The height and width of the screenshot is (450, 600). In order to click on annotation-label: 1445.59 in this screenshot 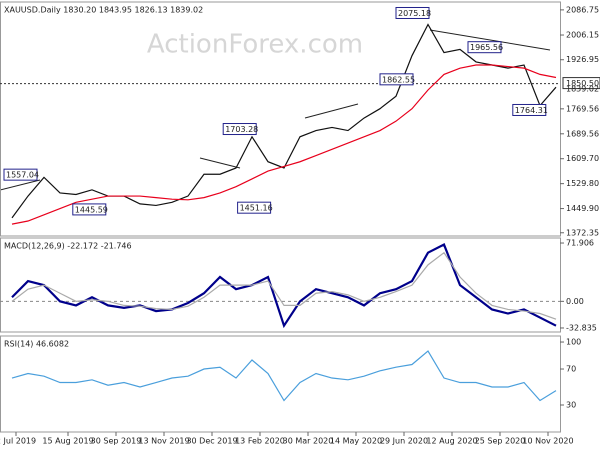, I will do `click(91, 209)`.